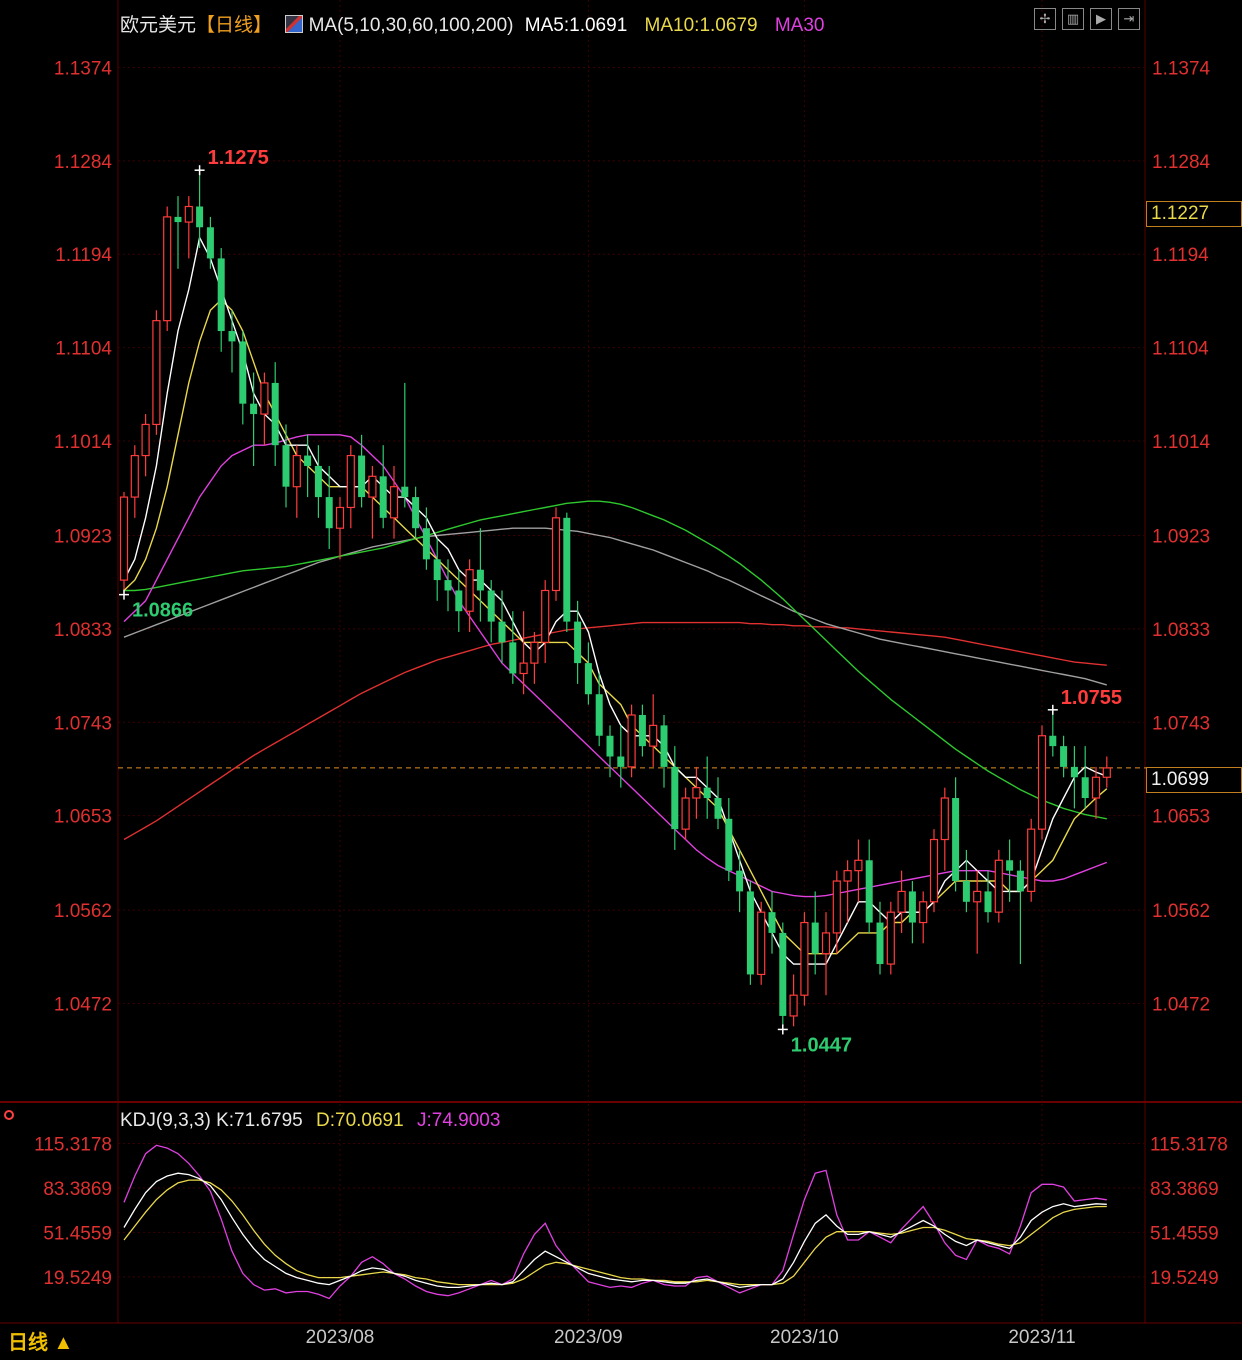  Describe the element at coordinates (83, 349) in the screenshot. I see `price-tick-left: 1.1104` at that location.